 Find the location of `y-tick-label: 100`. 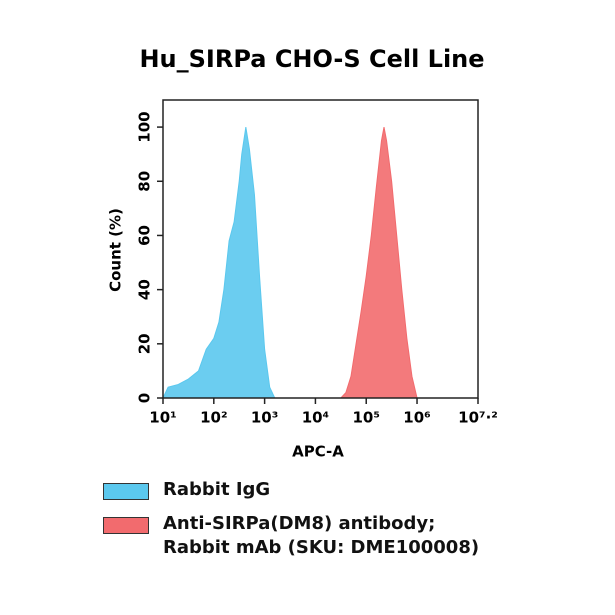

y-tick-label: 100 is located at coordinates (145, 126).